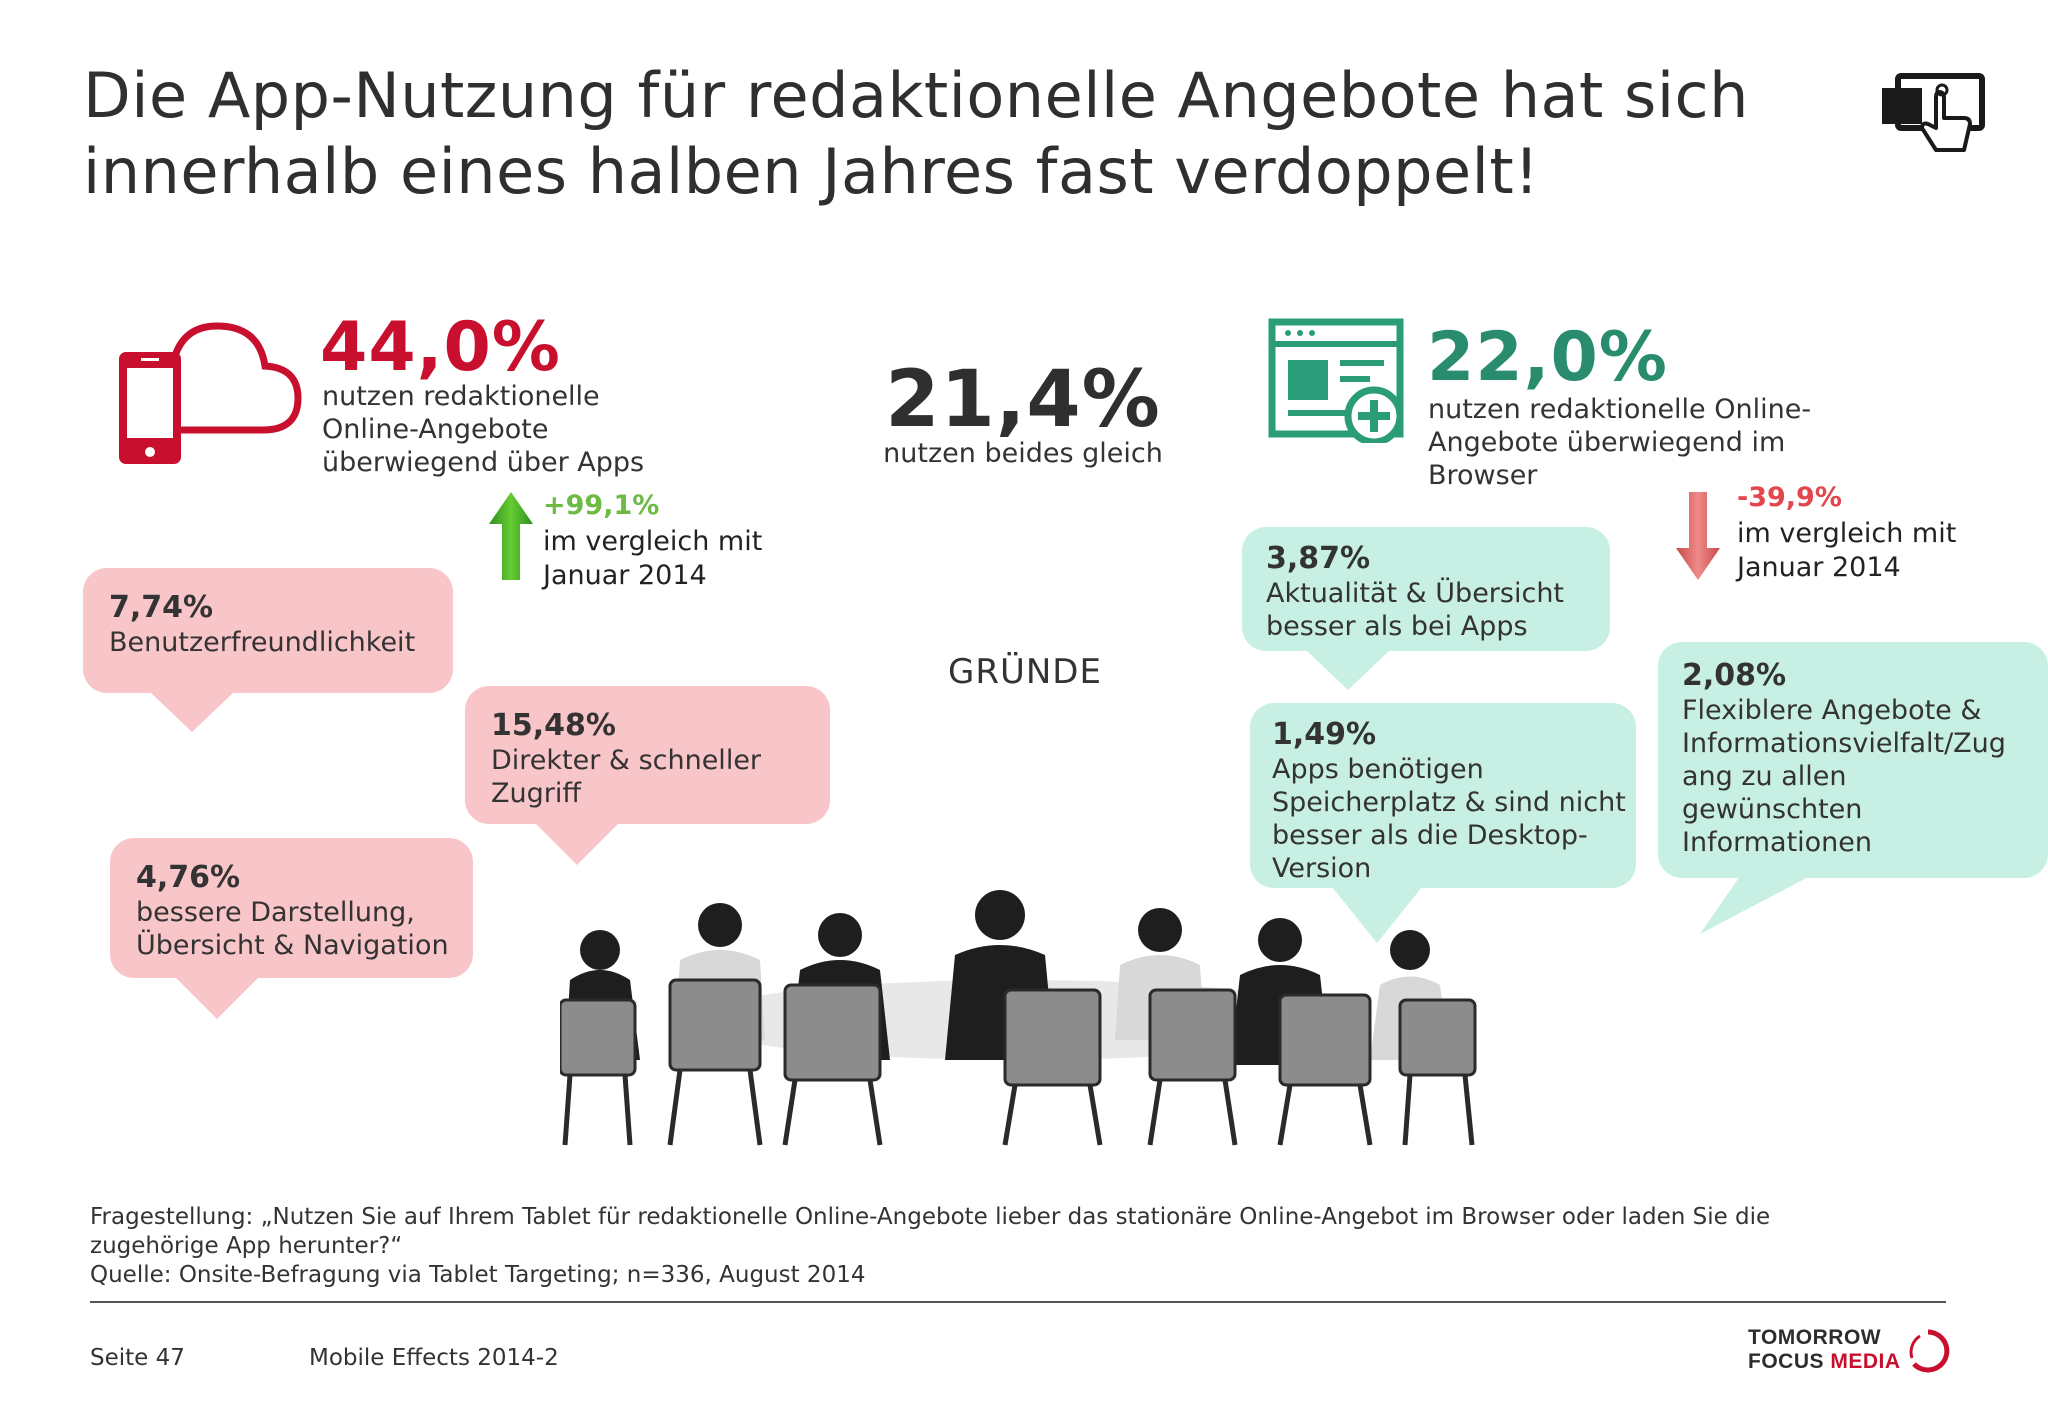  Describe the element at coordinates (1832, 710) in the screenshot. I see `reason-text-line: Flexiblere Angebote &` at that location.